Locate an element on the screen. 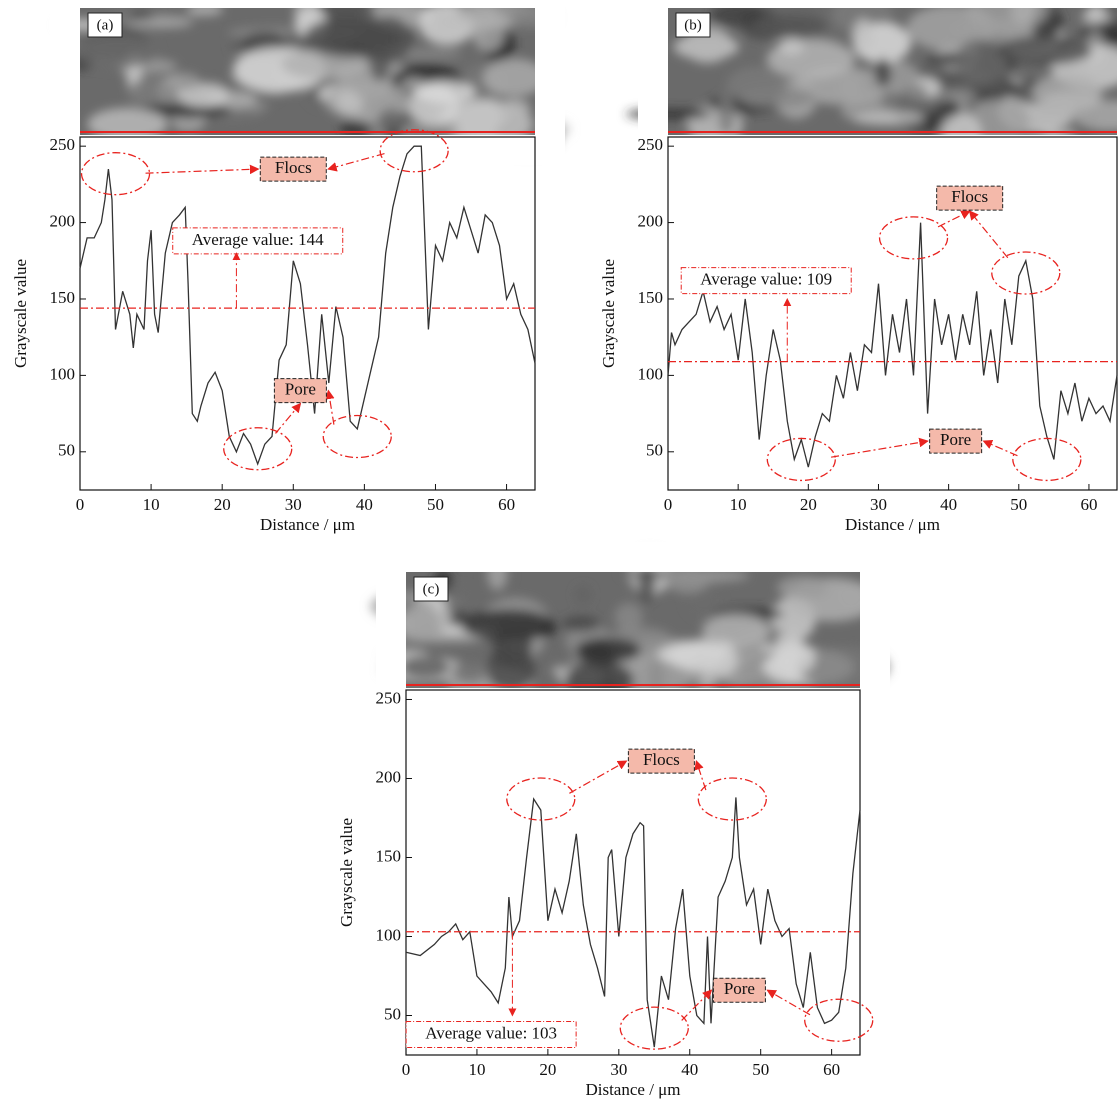  average-label: Average value: 144 is located at coordinates (258, 239).